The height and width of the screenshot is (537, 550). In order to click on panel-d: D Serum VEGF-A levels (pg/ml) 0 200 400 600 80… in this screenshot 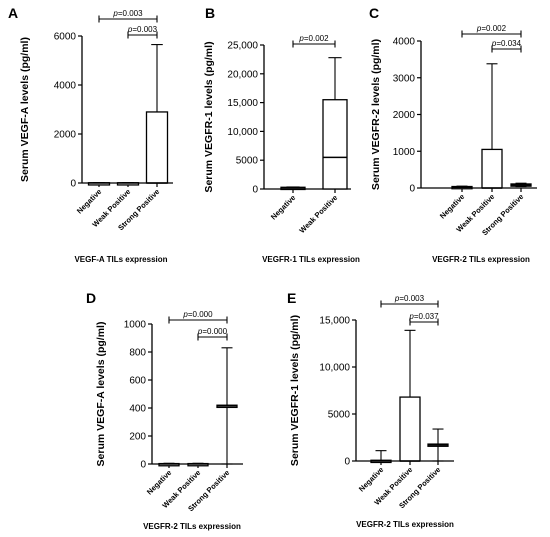, I will do `click(164, 410)`.